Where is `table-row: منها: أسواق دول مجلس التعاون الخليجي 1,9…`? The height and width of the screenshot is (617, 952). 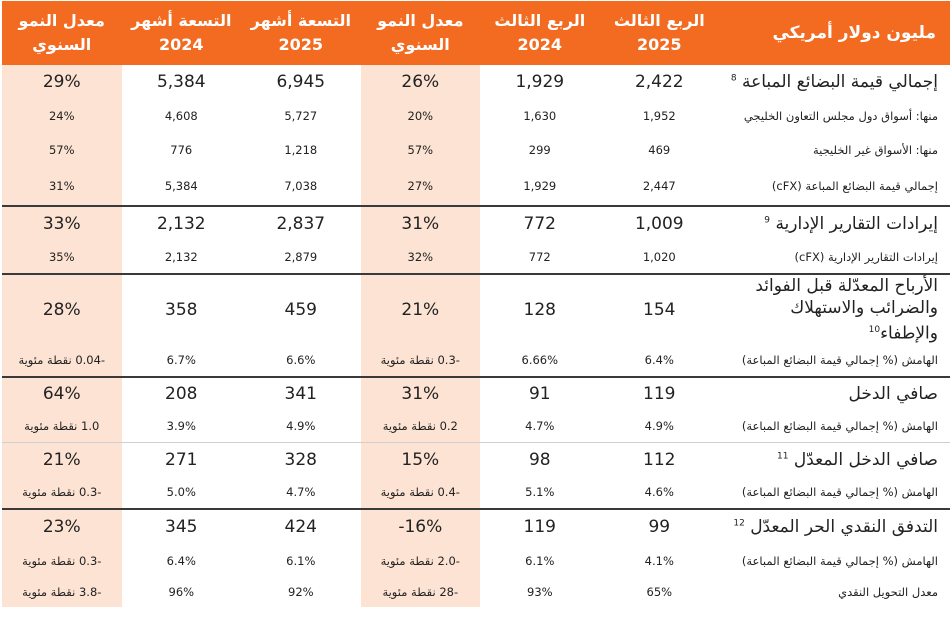
table-row: منها: أسواق دول مجلس التعاون الخليجي 1,9… is located at coordinates (476, 116).